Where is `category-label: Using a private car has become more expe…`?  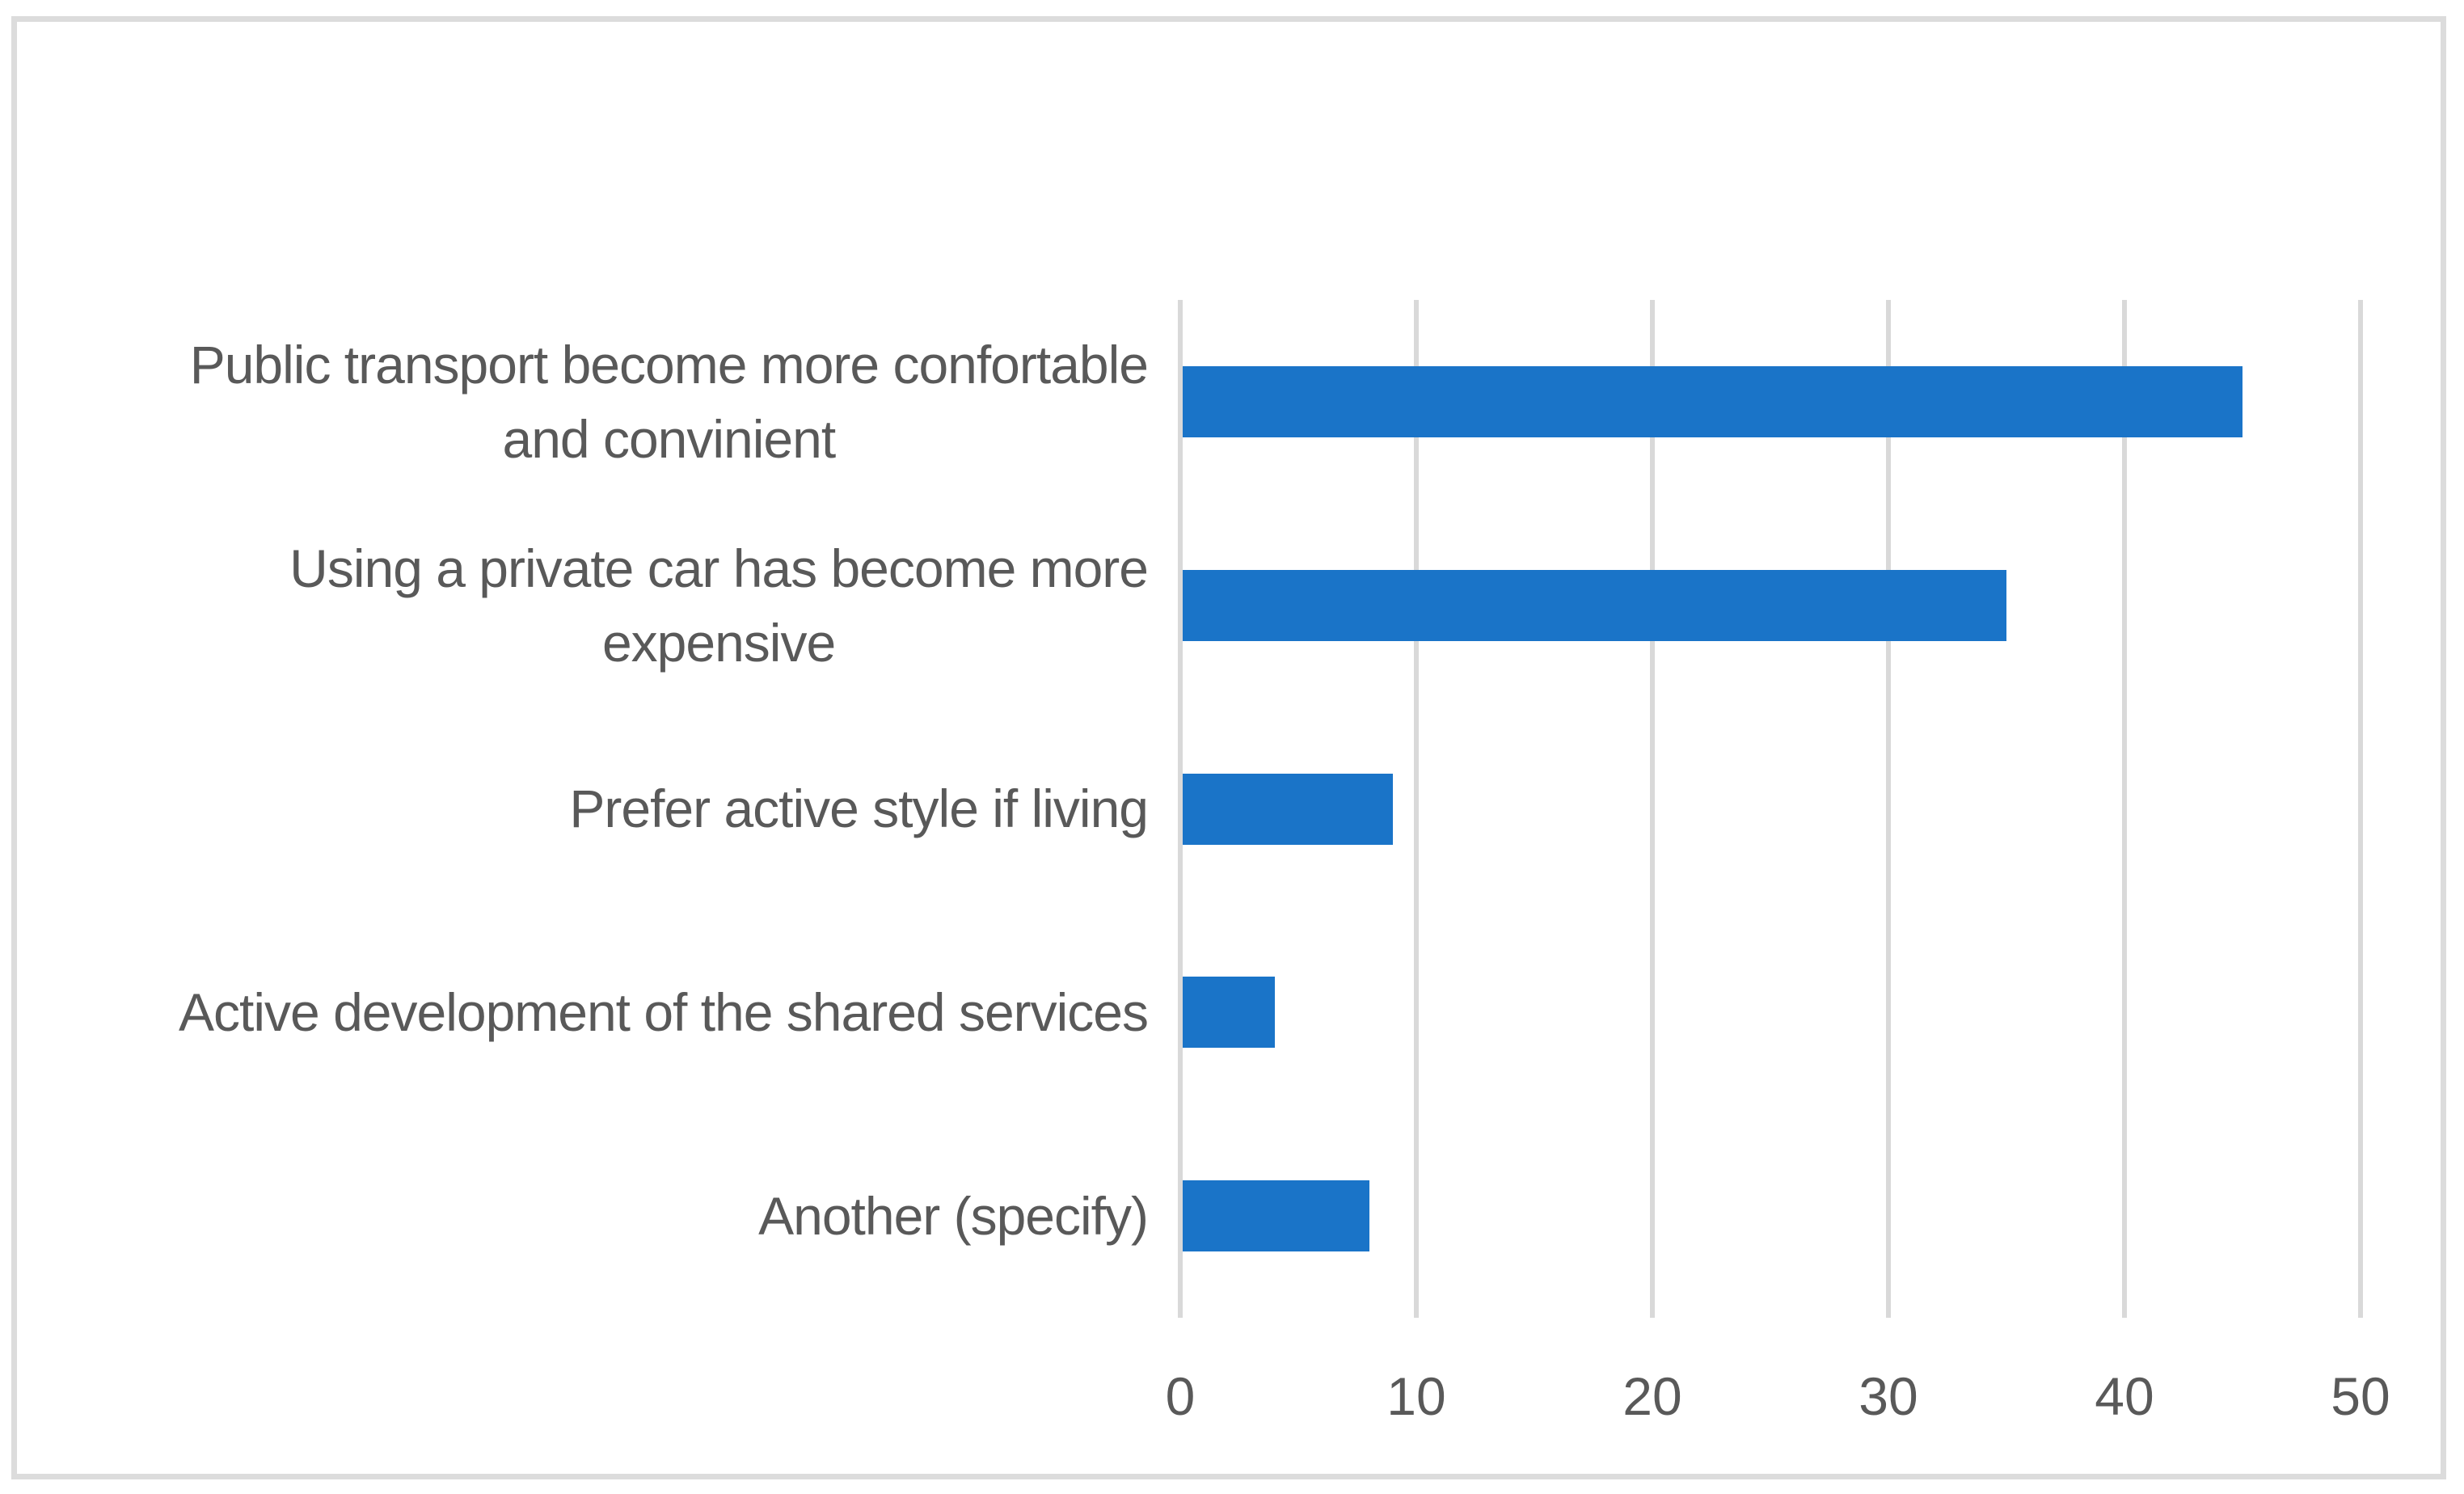
category-label: Using a private car has become more expe… is located at coordinates (590, 605).